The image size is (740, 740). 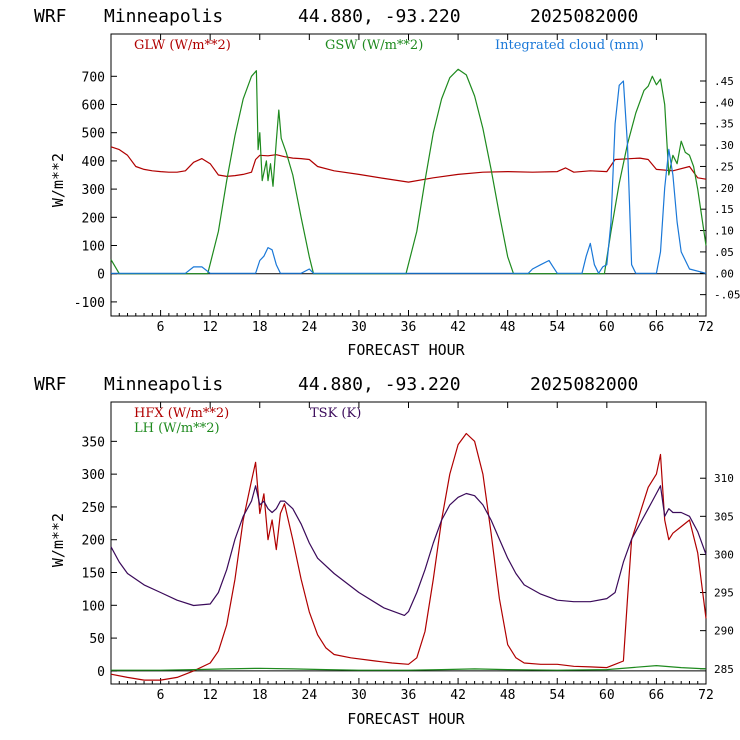 I want to click on bottom-x-tick-label: 66, so click(x=657, y=695).